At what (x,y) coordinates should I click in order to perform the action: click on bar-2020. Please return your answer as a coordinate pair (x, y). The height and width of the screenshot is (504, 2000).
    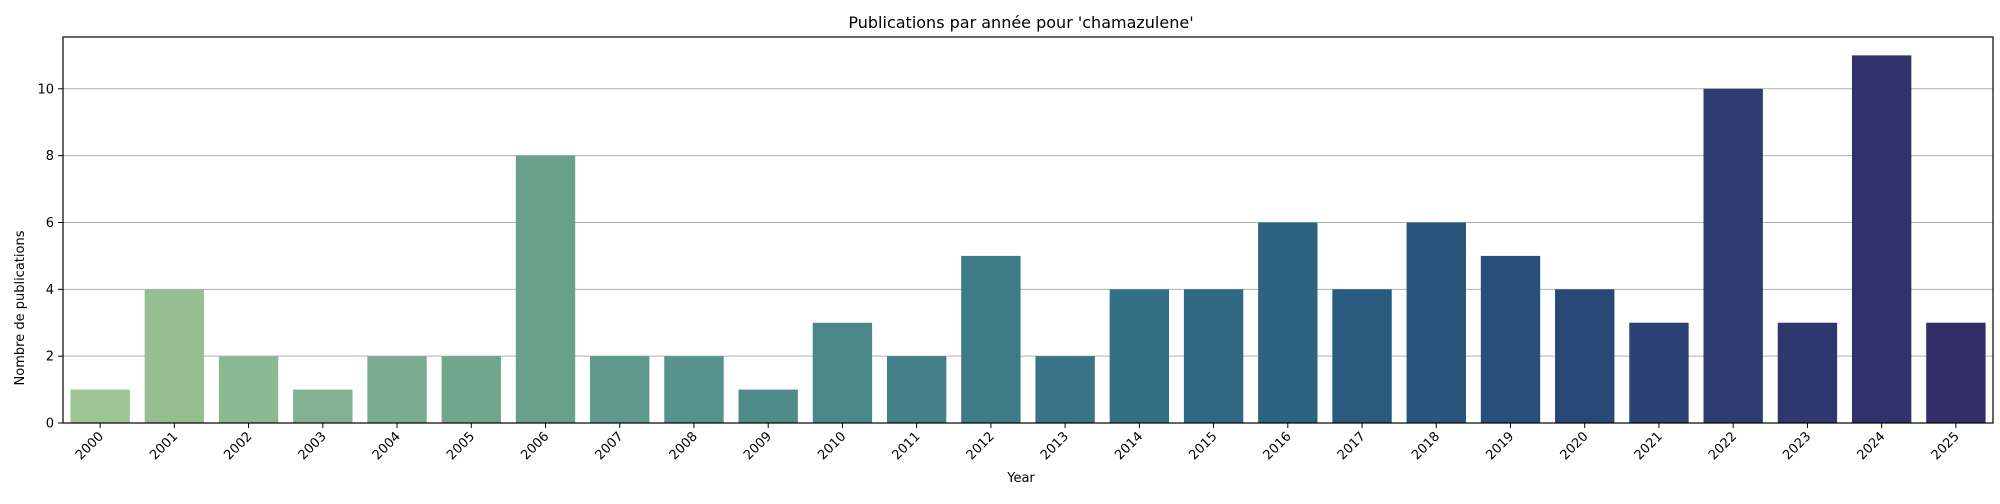
    Looking at the image, I should click on (1585, 356).